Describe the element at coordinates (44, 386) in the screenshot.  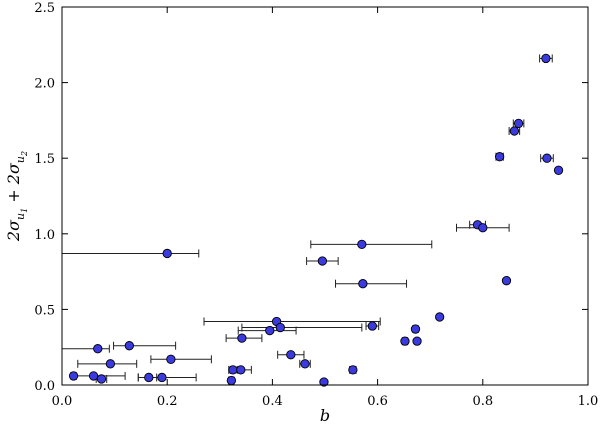
I see `y-tick-label: 0.0` at that location.